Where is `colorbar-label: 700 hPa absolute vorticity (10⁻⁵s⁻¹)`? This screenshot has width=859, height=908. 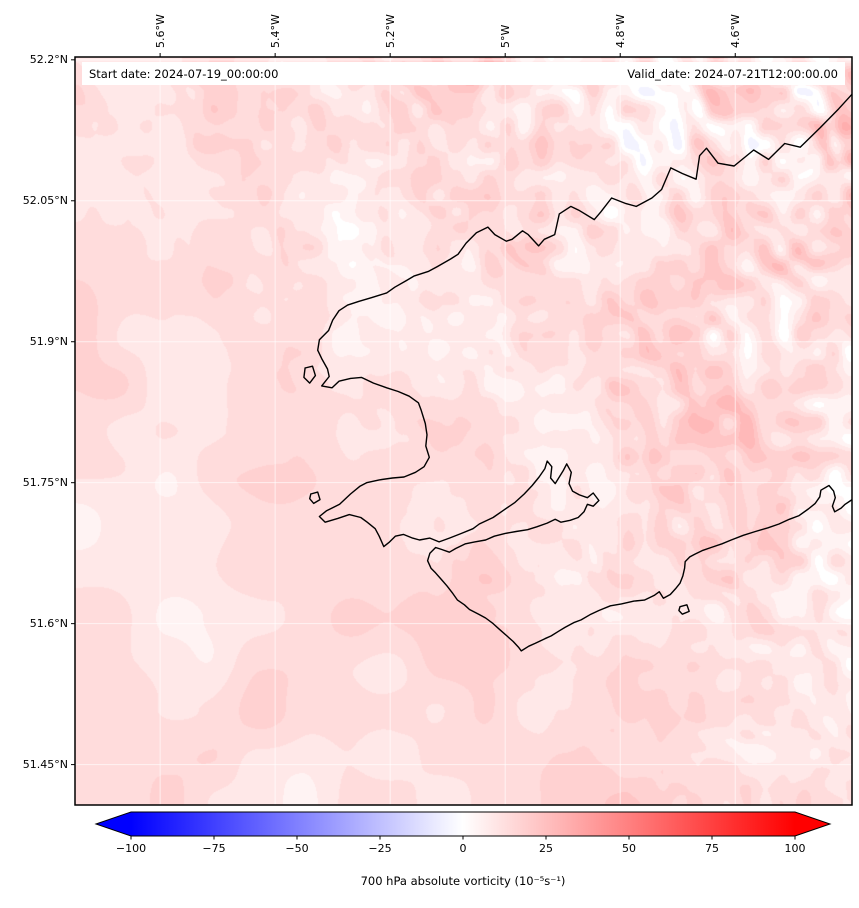 colorbar-label: 700 hPa absolute vorticity (10⁻⁵s⁻¹) is located at coordinates (463, 881).